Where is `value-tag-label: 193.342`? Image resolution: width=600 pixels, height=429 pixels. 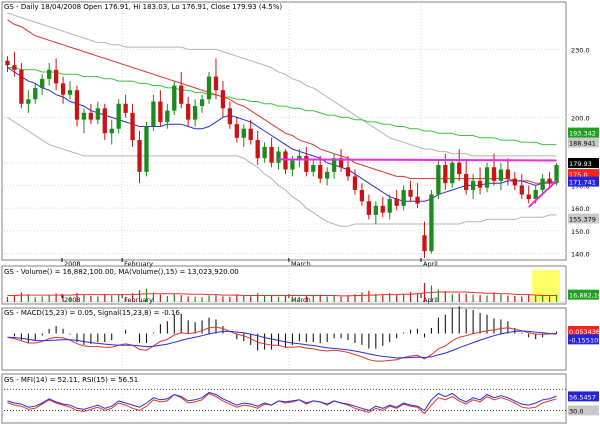
value-tag-label: 193.342 is located at coordinates (582, 134).